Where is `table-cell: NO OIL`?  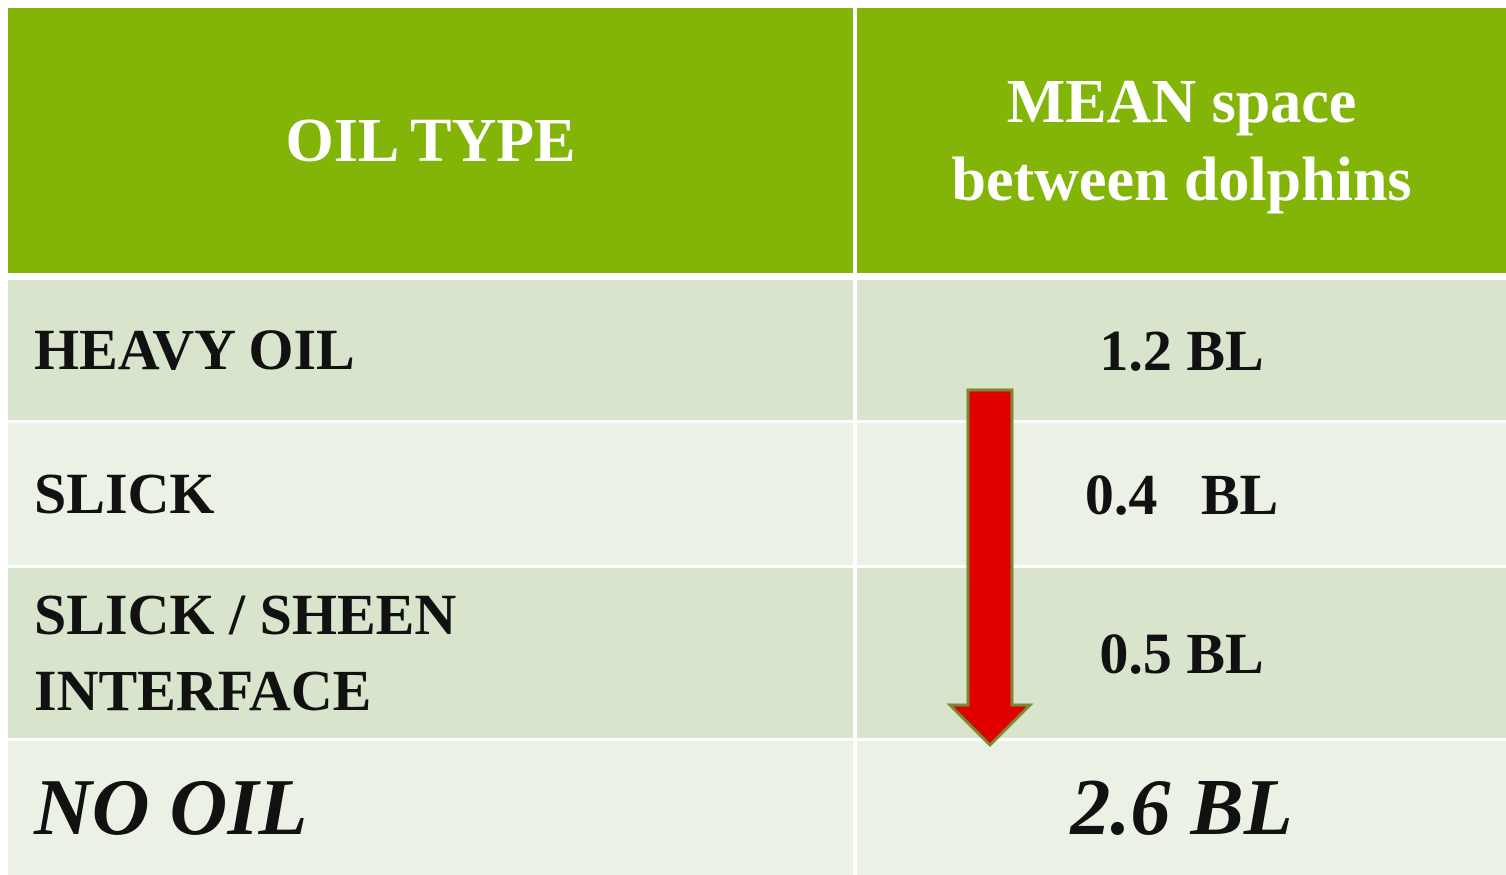 table-cell: NO OIL is located at coordinates (430, 808).